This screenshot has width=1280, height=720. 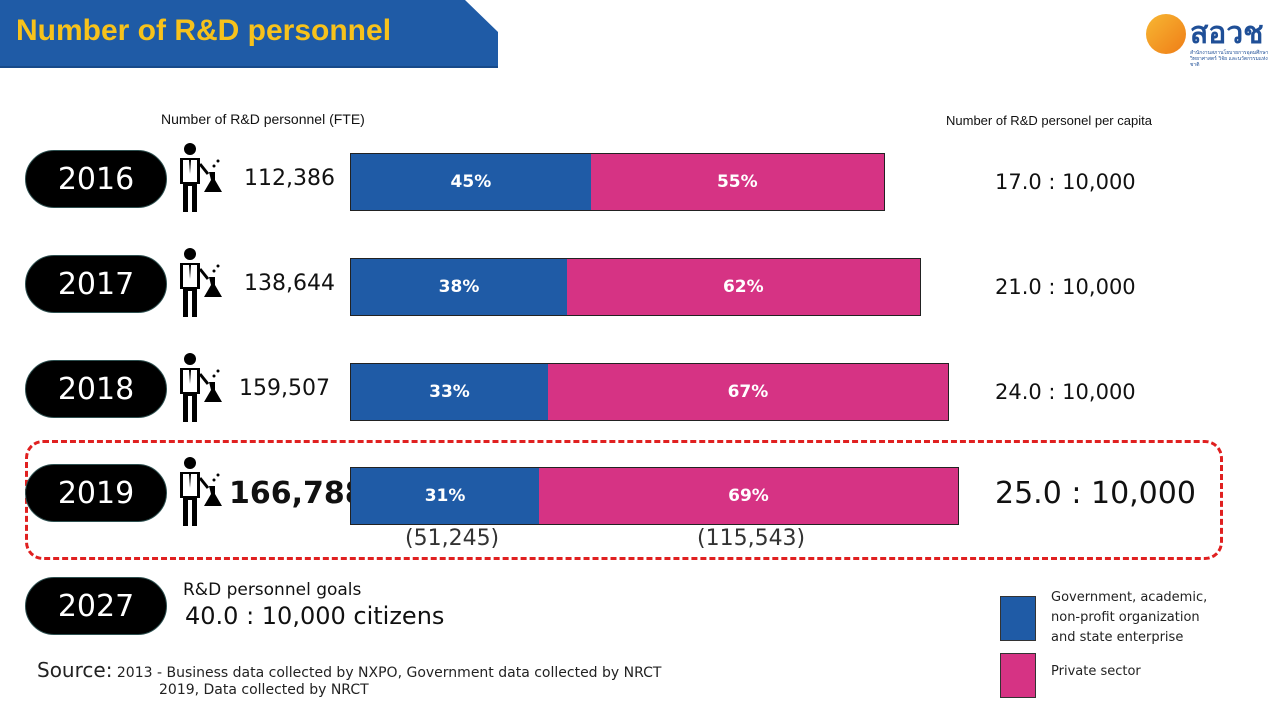 I want to click on fte-header: Number of R&D personnel (FTE), so click(x=263, y=119).